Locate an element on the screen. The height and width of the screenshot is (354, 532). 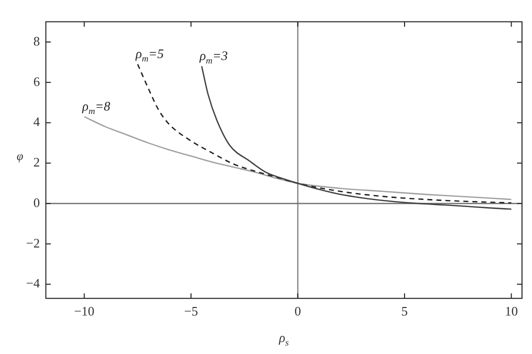
x-tick-label: −10 is located at coordinates (84, 311).